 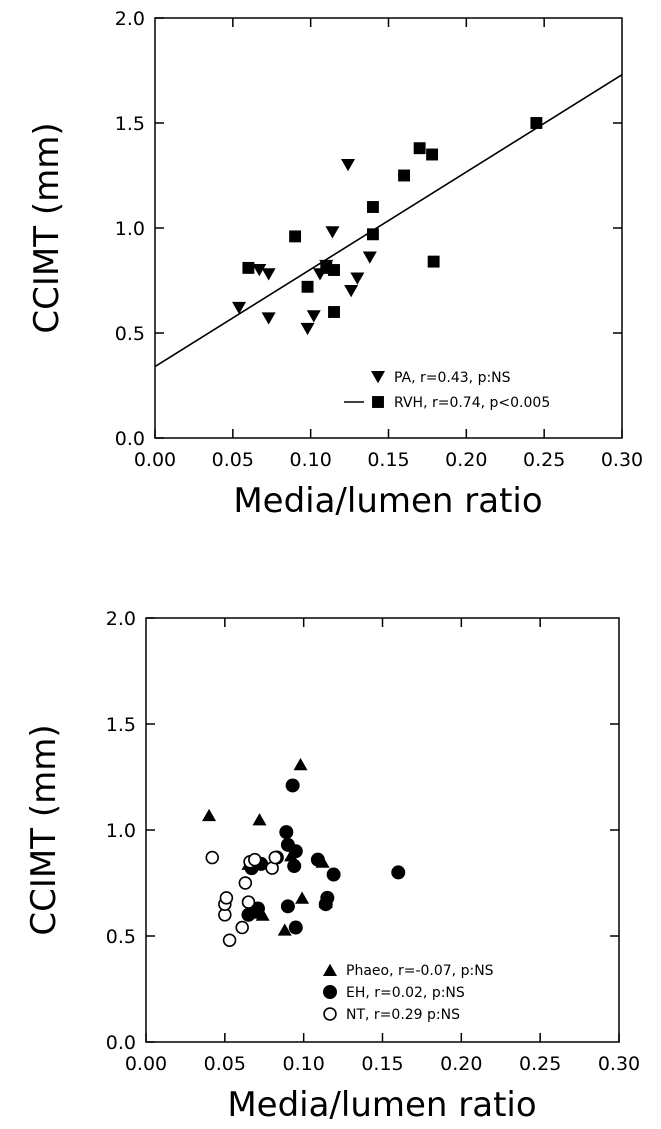 I want to click on bottom-data-marks, so click(x=304, y=852).